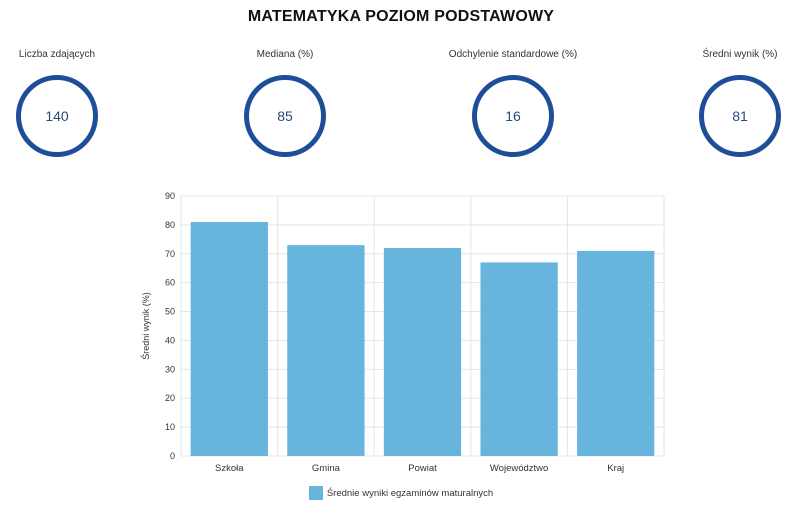 This screenshot has width=802, height=514. Describe the element at coordinates (229, 468) in the screenshot. I see `x-tick-label: Szkoła` at that location.